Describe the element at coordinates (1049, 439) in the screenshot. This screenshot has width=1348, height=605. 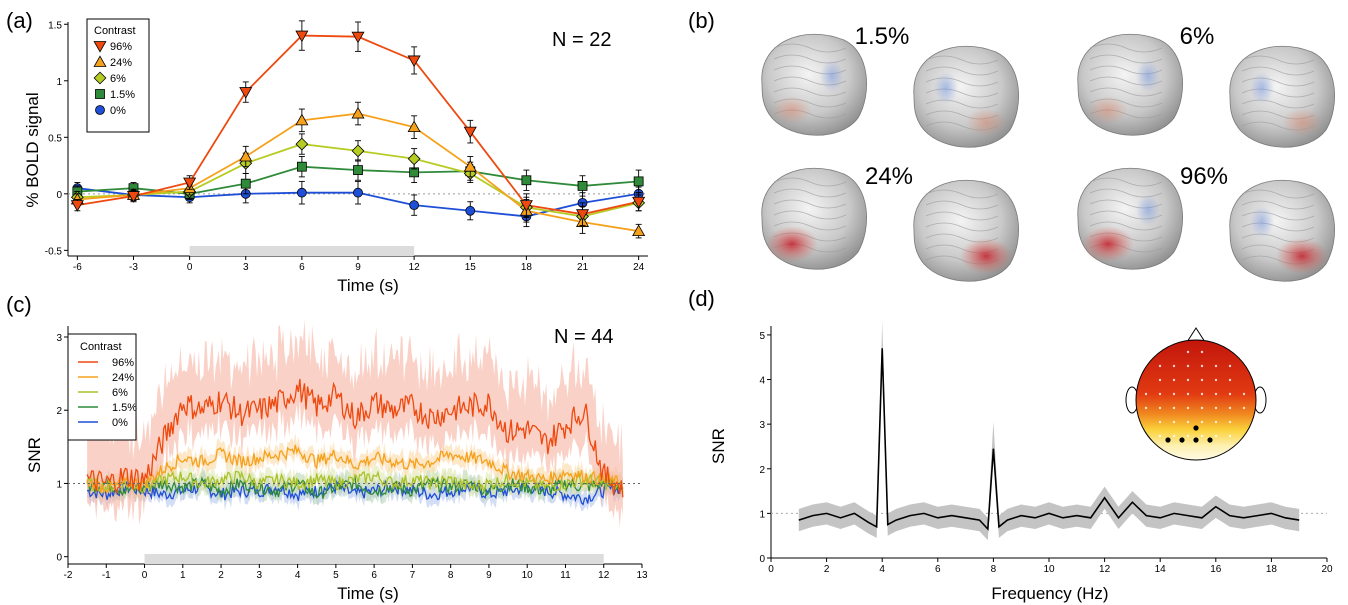
I see `spectrum-line` at that location.